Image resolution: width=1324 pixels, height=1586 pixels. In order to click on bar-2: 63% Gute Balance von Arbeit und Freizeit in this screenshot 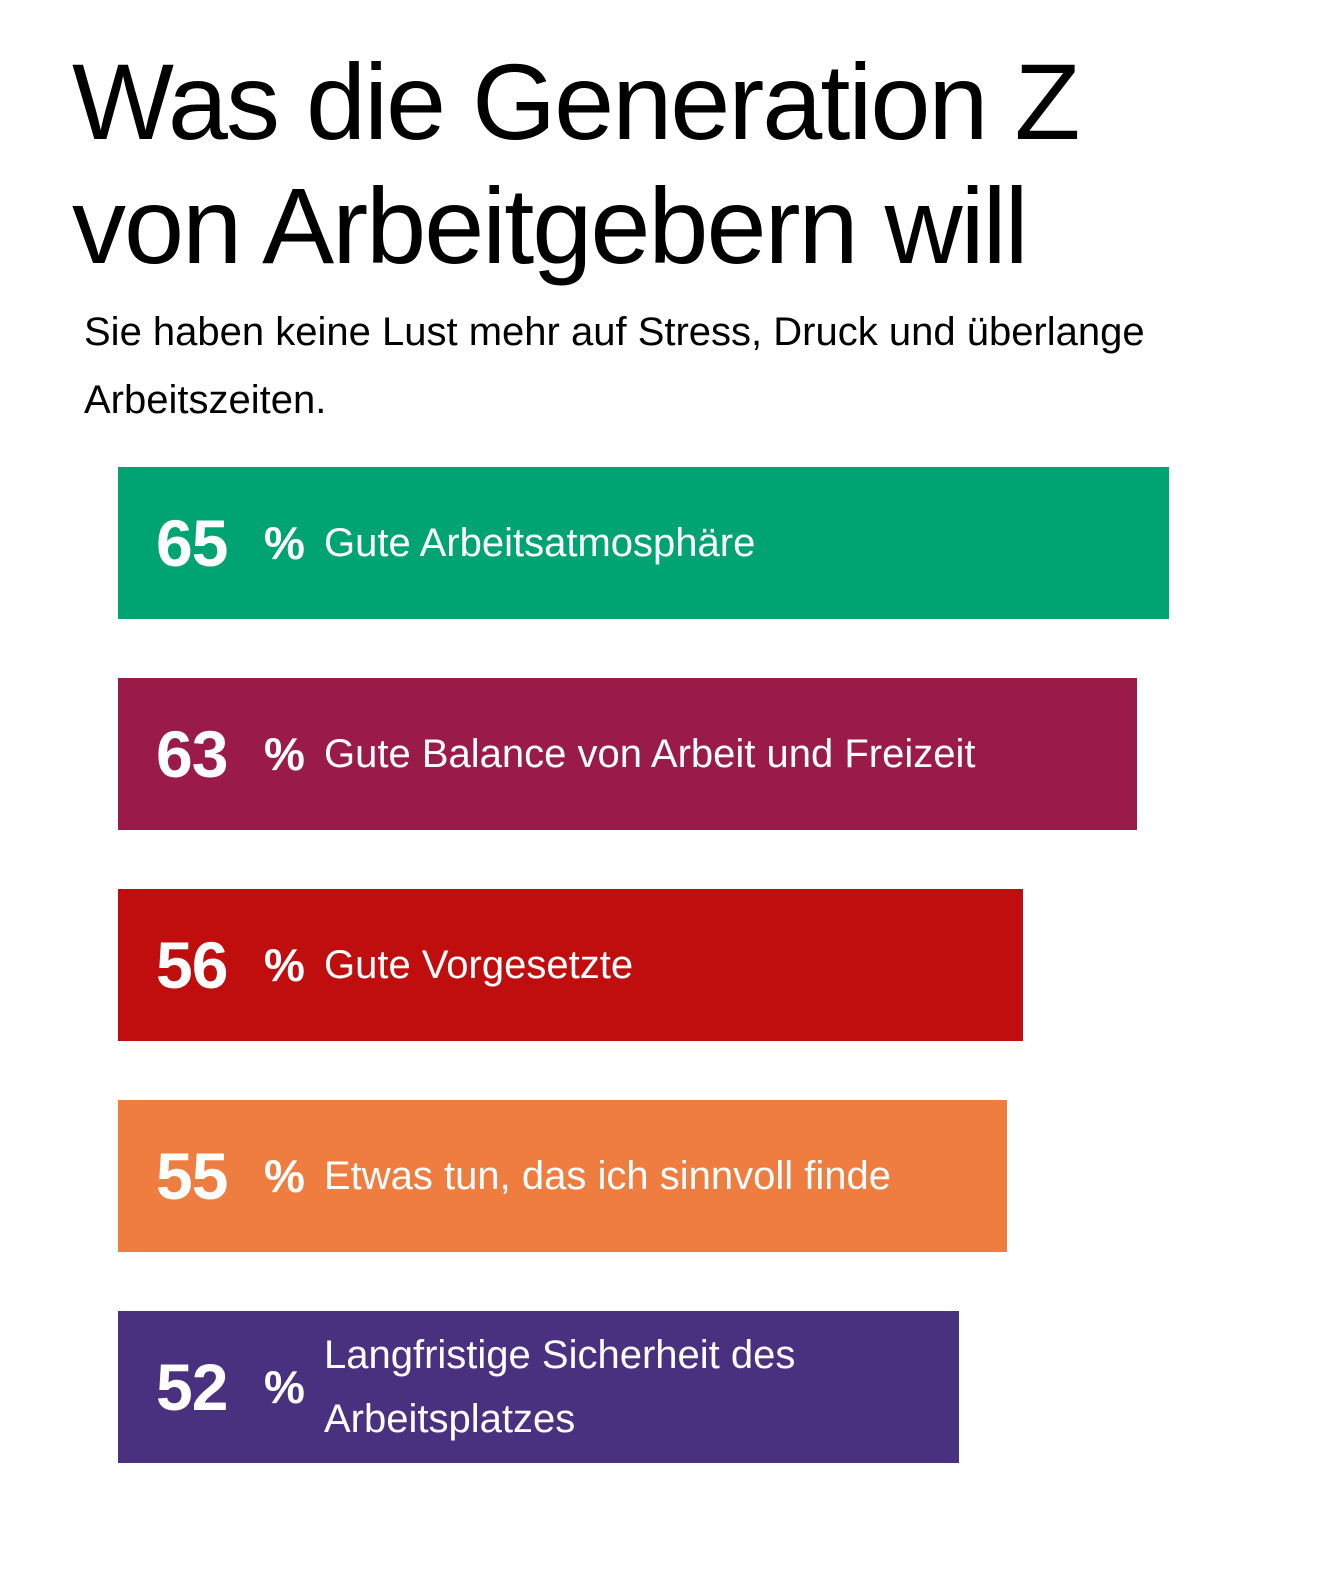, I will do `click(627, 754)`.